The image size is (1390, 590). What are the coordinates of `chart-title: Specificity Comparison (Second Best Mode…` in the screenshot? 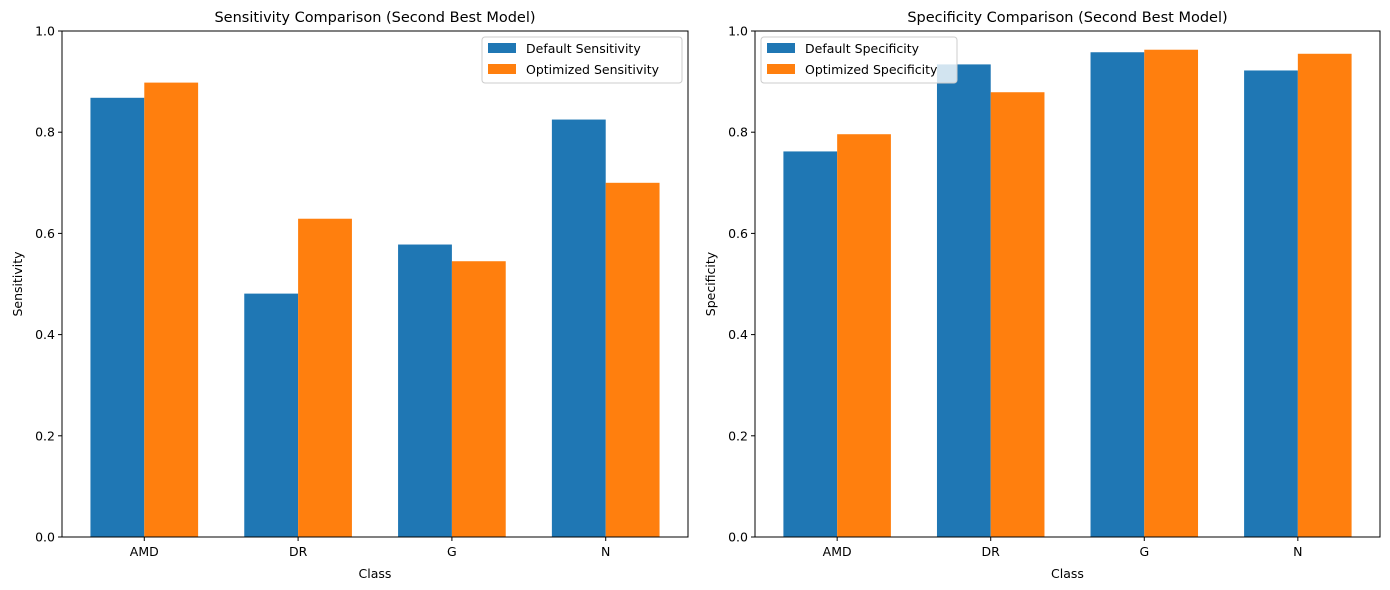 It's located at (1067, 18).